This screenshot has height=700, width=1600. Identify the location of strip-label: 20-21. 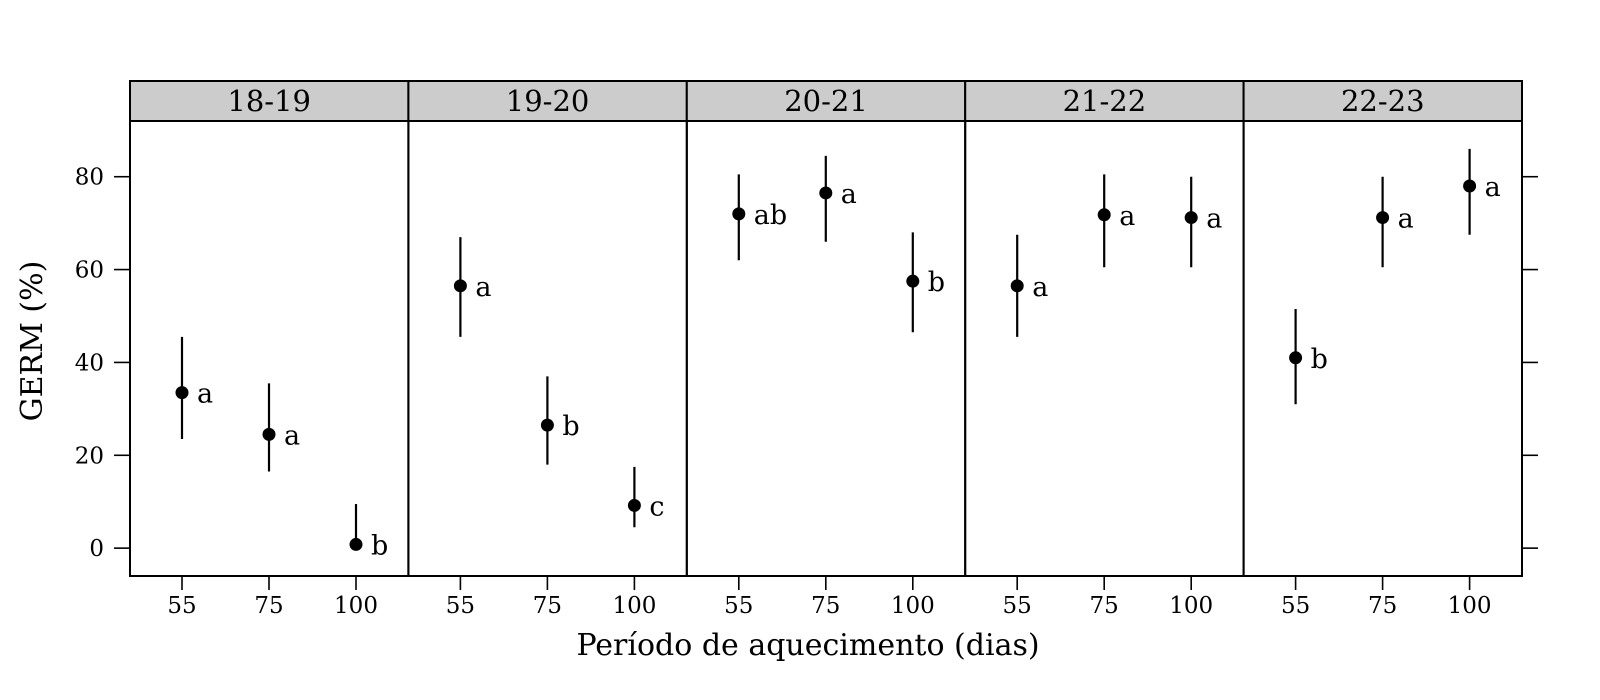
(826, 101).